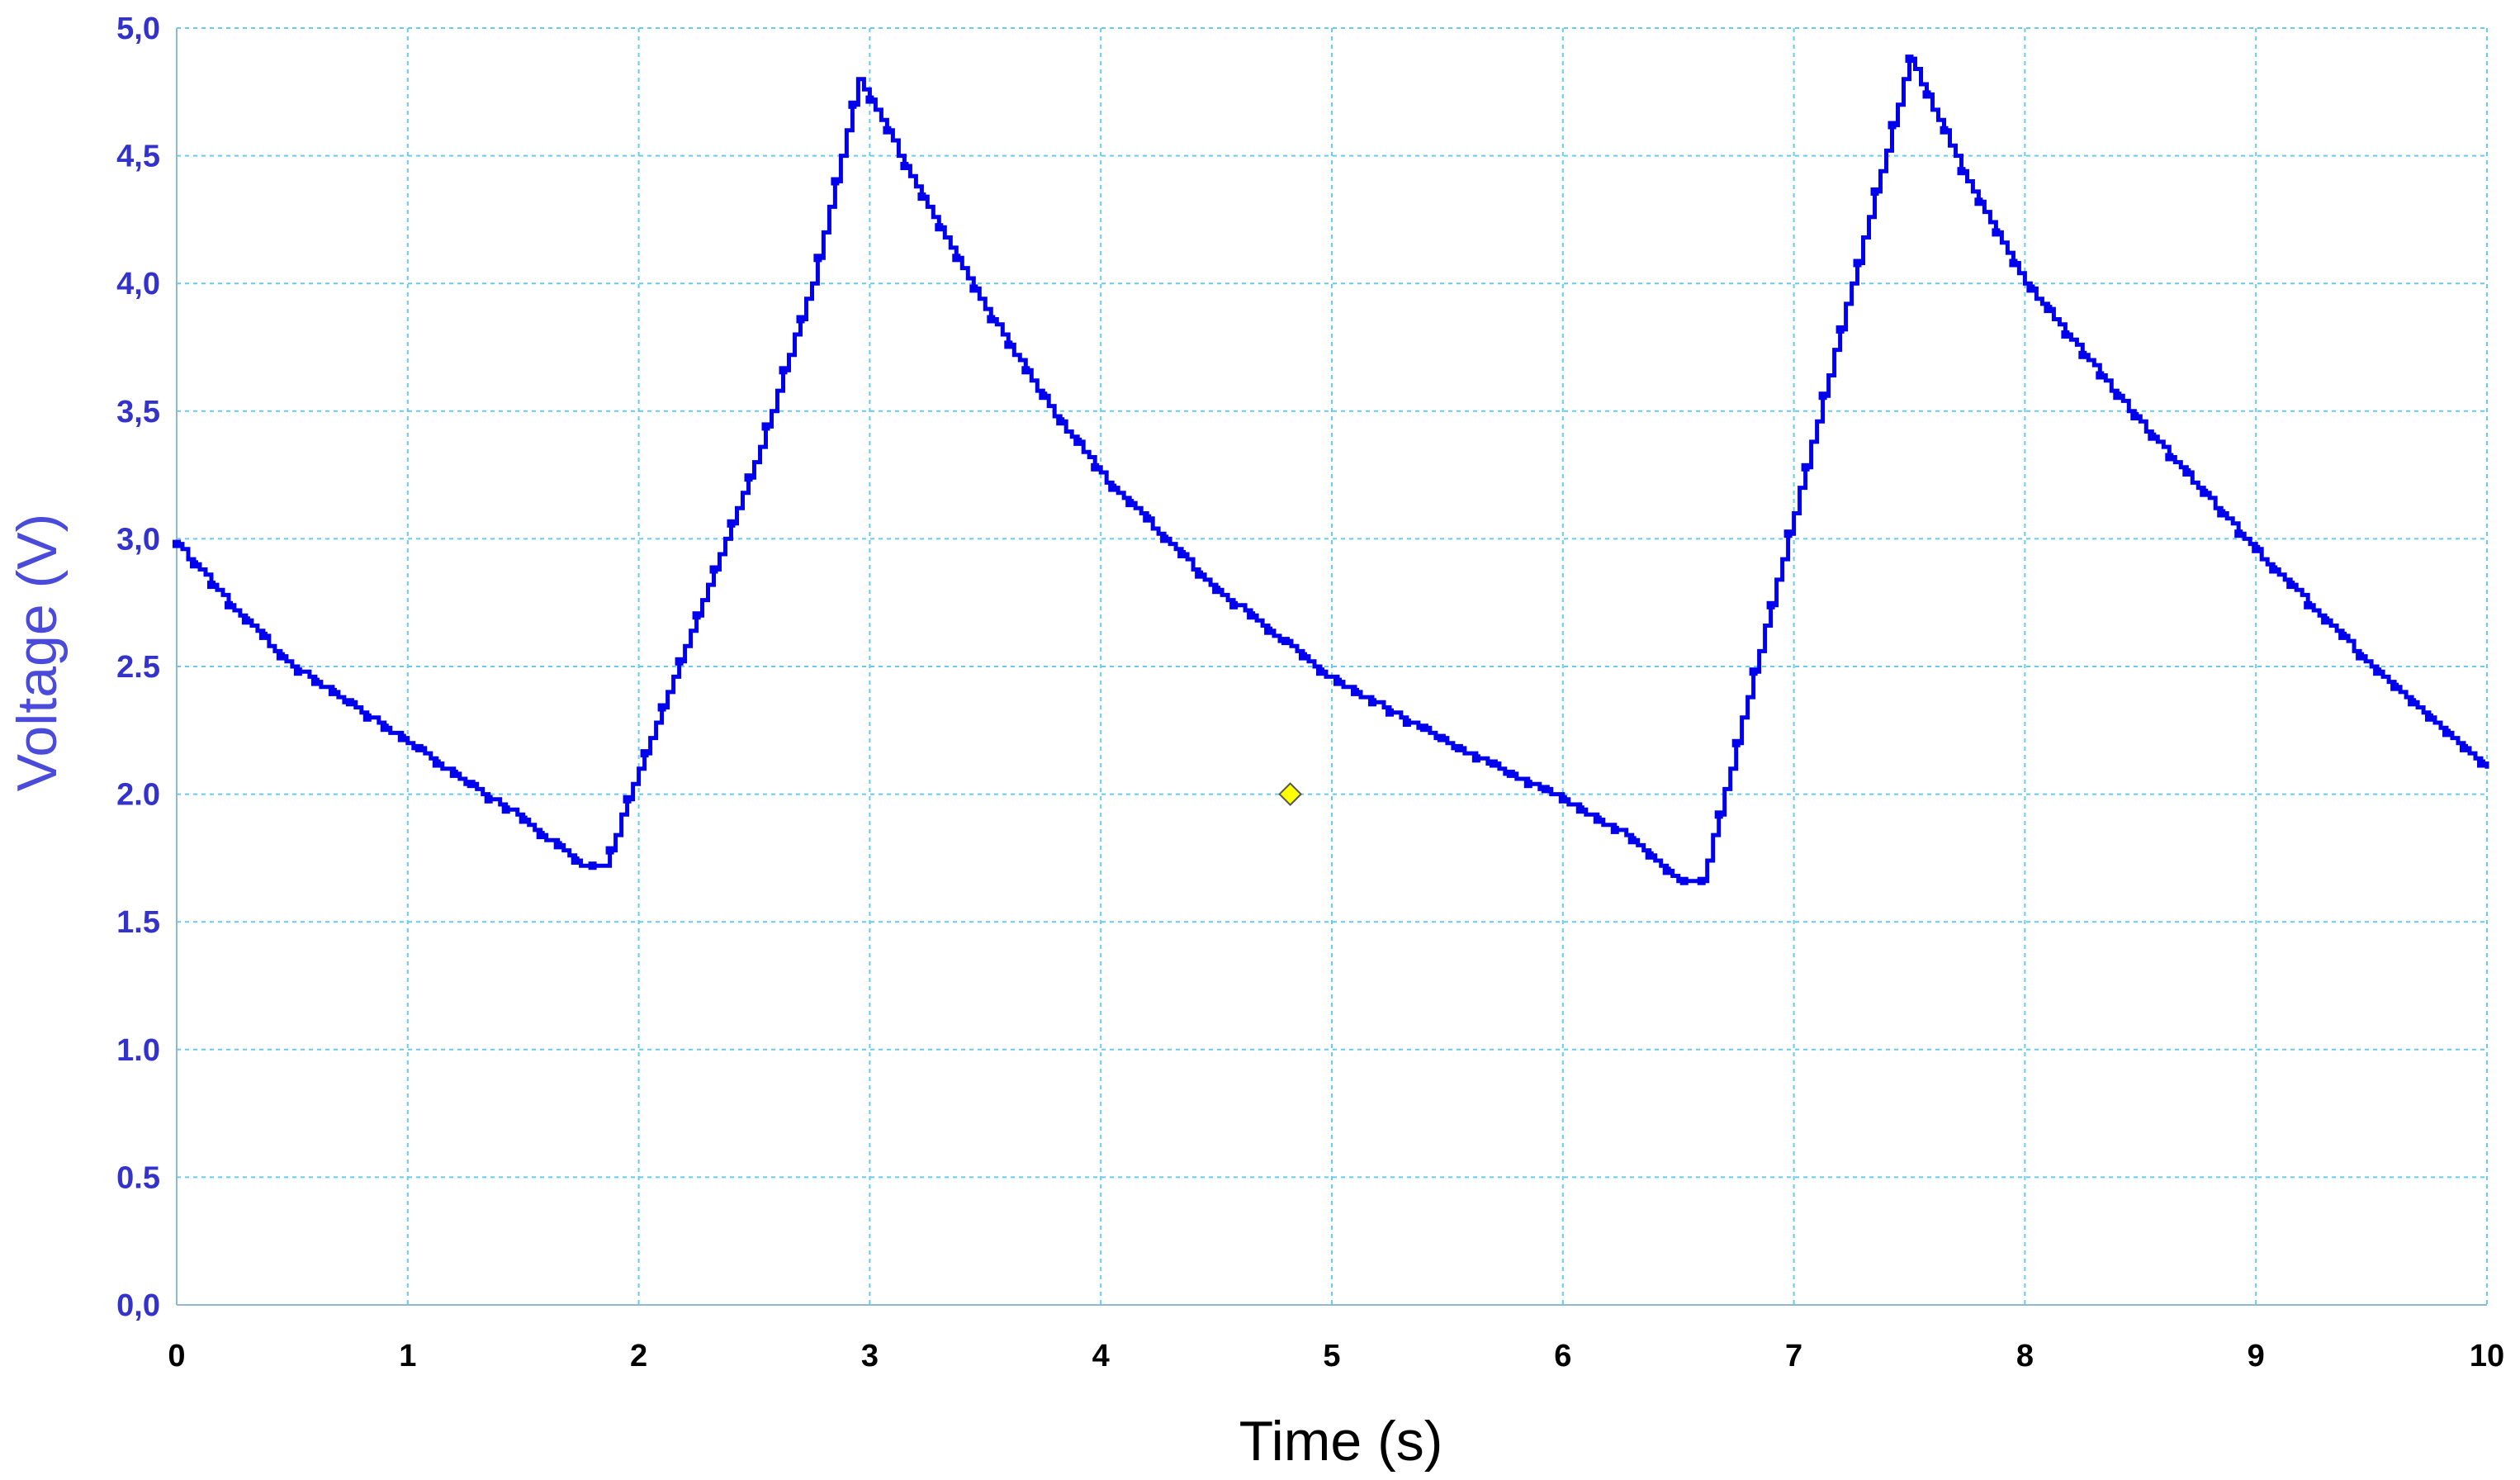  What do you see at coordinates (1331, 1356) in the screenshot?
I see `x-tick-label: 5` at bounding box center [1331, 1356].